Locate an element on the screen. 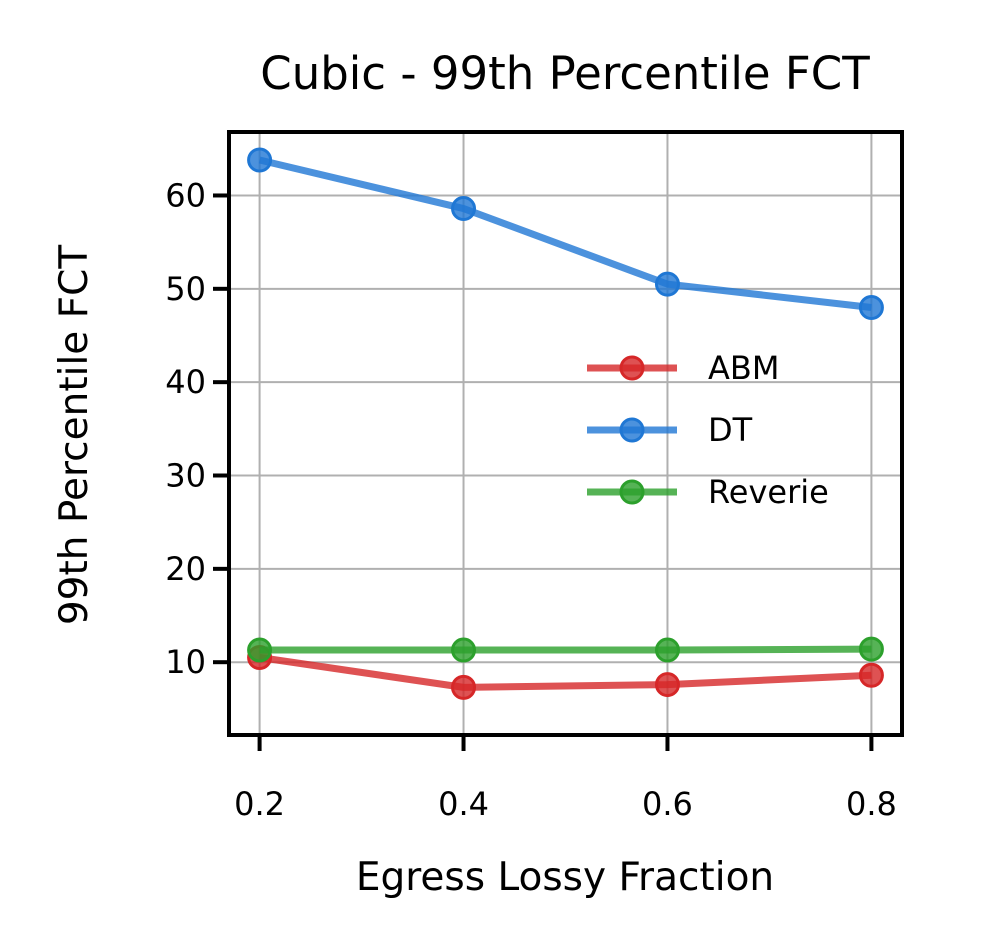 The height and width of the screenshot is (951, 990). legend-label: Reverie is located at coordinates (768, 492).